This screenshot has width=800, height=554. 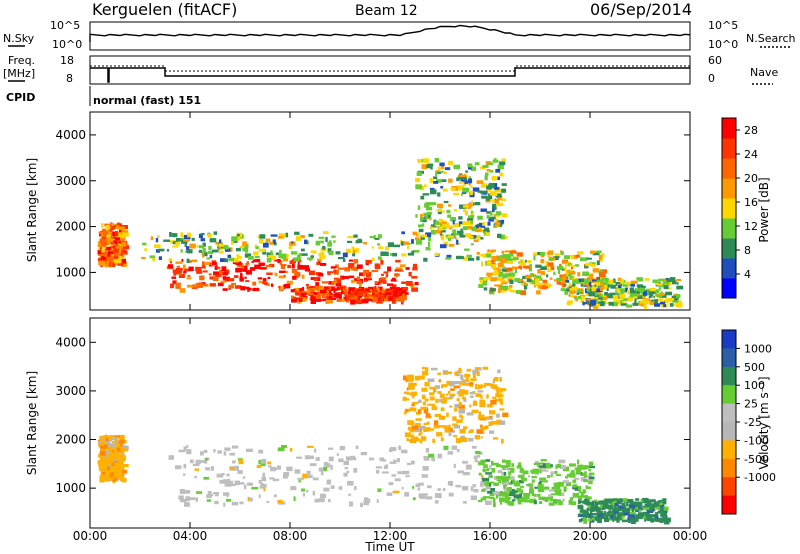 I want to click on cpid-label: CPID, so click(x=20, y=97).